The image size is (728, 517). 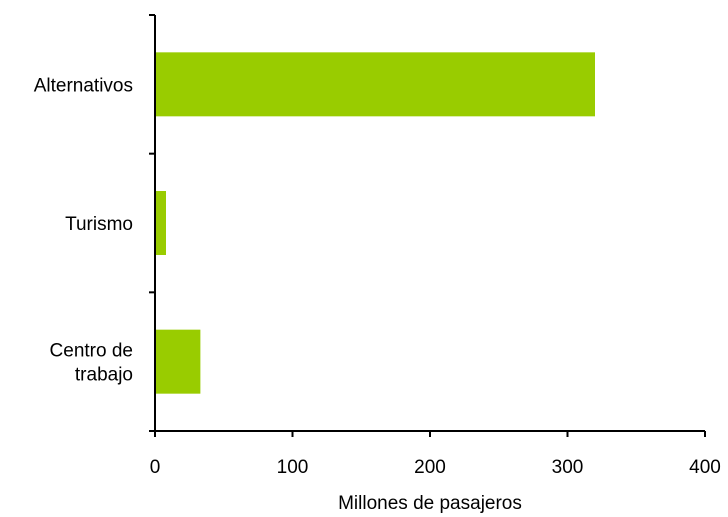 I want to click on x-tick-label-3: 300, so click(x=568, y=467).